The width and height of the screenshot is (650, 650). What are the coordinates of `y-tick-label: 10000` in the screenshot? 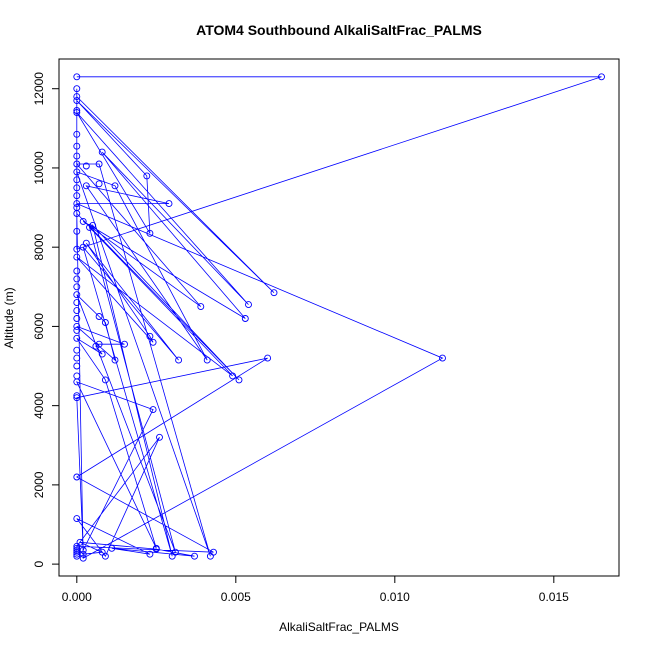 It's located at (39, 168).